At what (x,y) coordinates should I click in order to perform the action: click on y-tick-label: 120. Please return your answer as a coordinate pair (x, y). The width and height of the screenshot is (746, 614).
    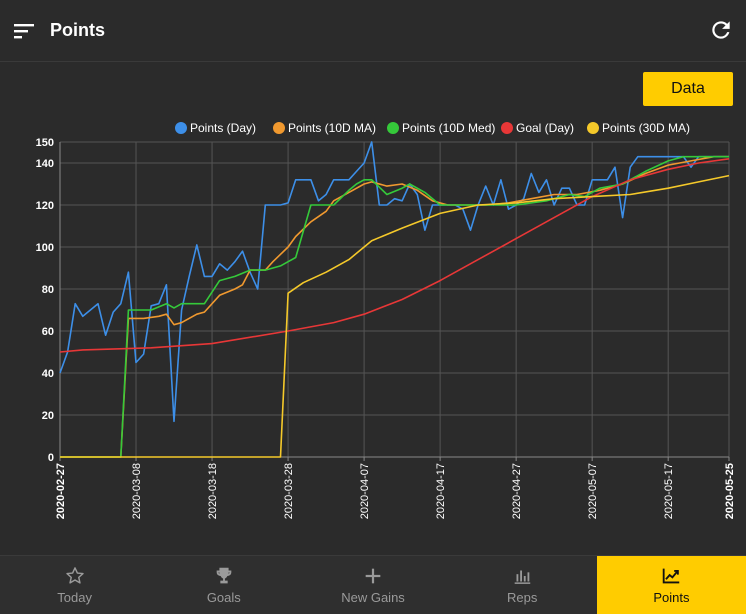
    Looking at the image, I should click on (45, 206).